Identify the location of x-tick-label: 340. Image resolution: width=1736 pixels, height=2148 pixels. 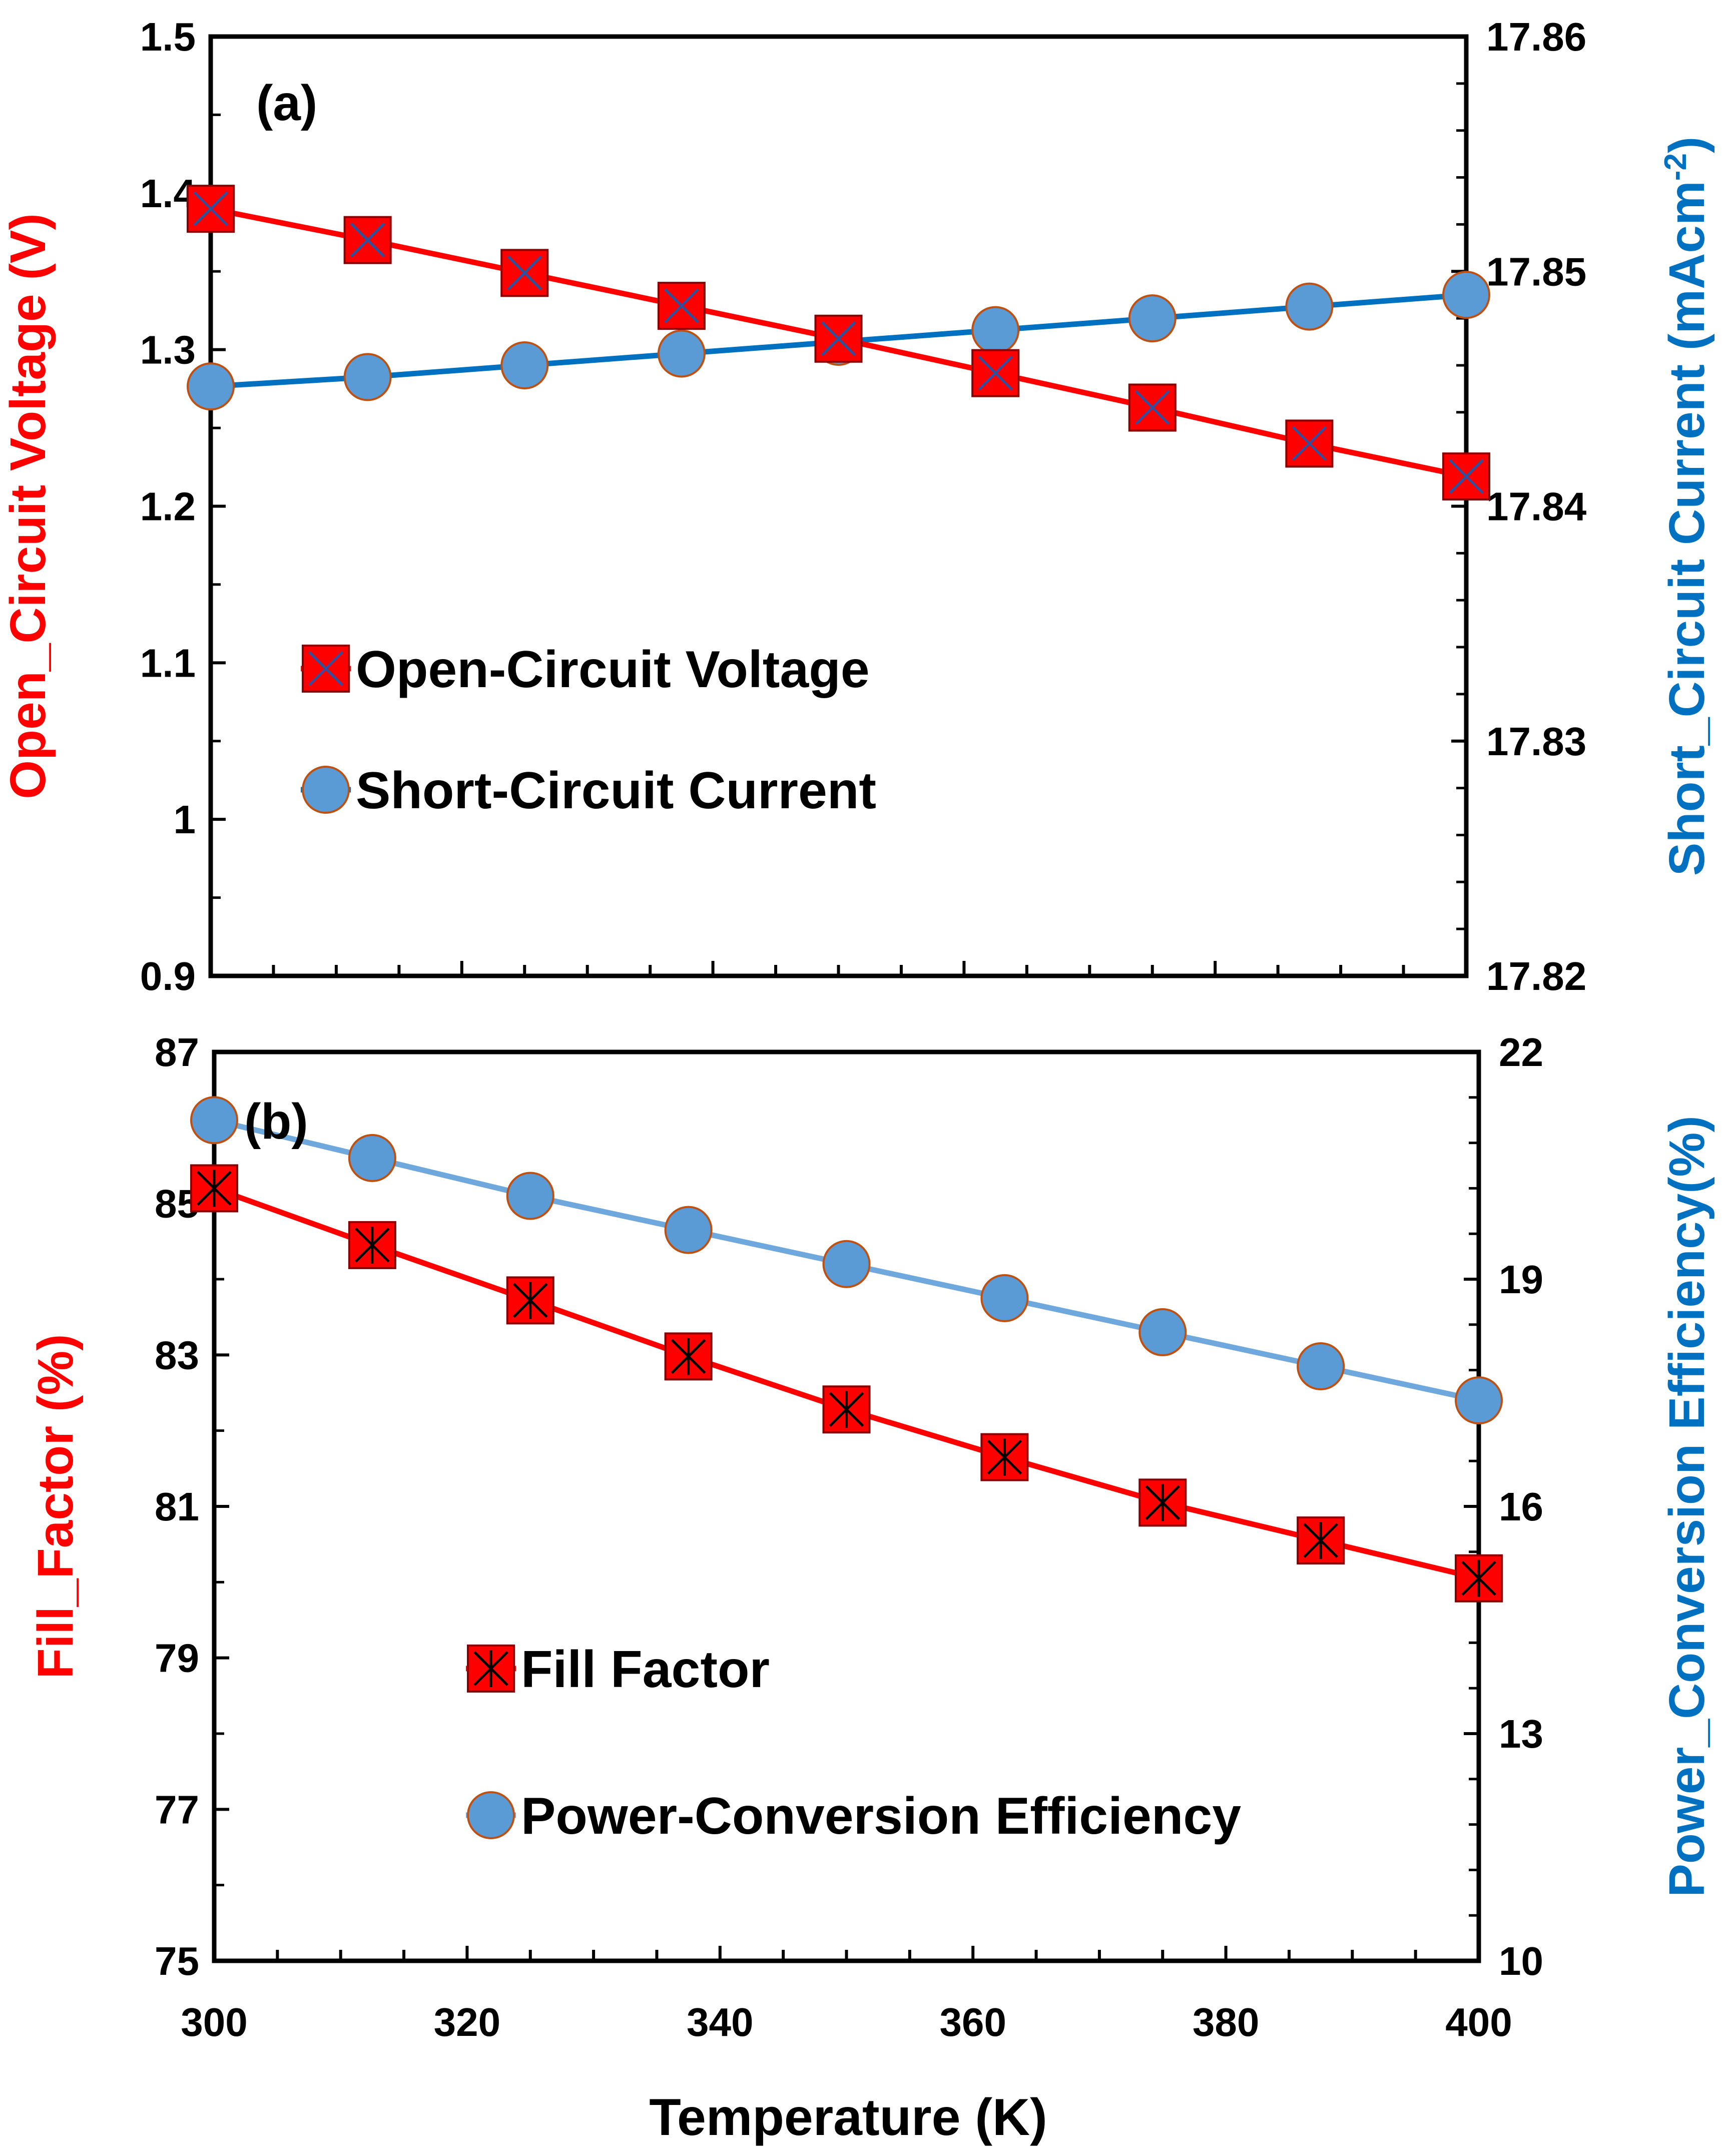
(720, 2022).